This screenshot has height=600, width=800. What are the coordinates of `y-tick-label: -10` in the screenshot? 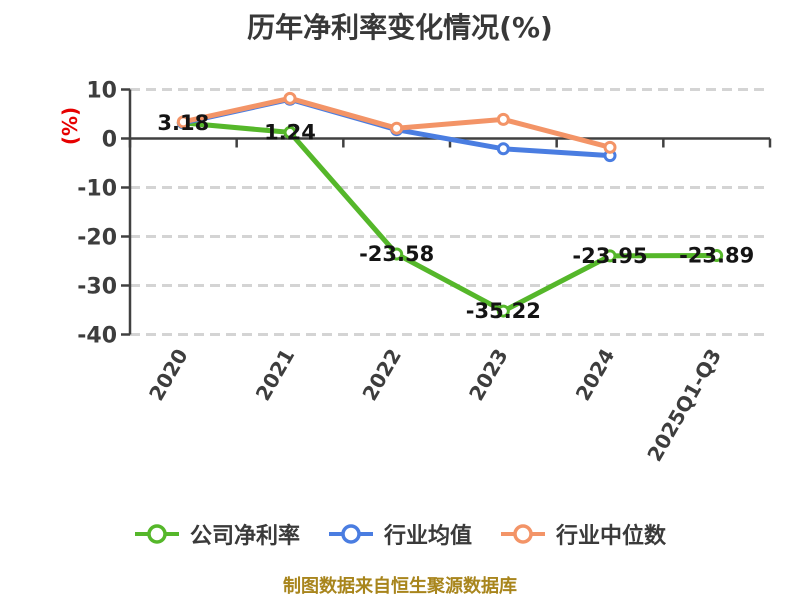 It's located at (97, 189).